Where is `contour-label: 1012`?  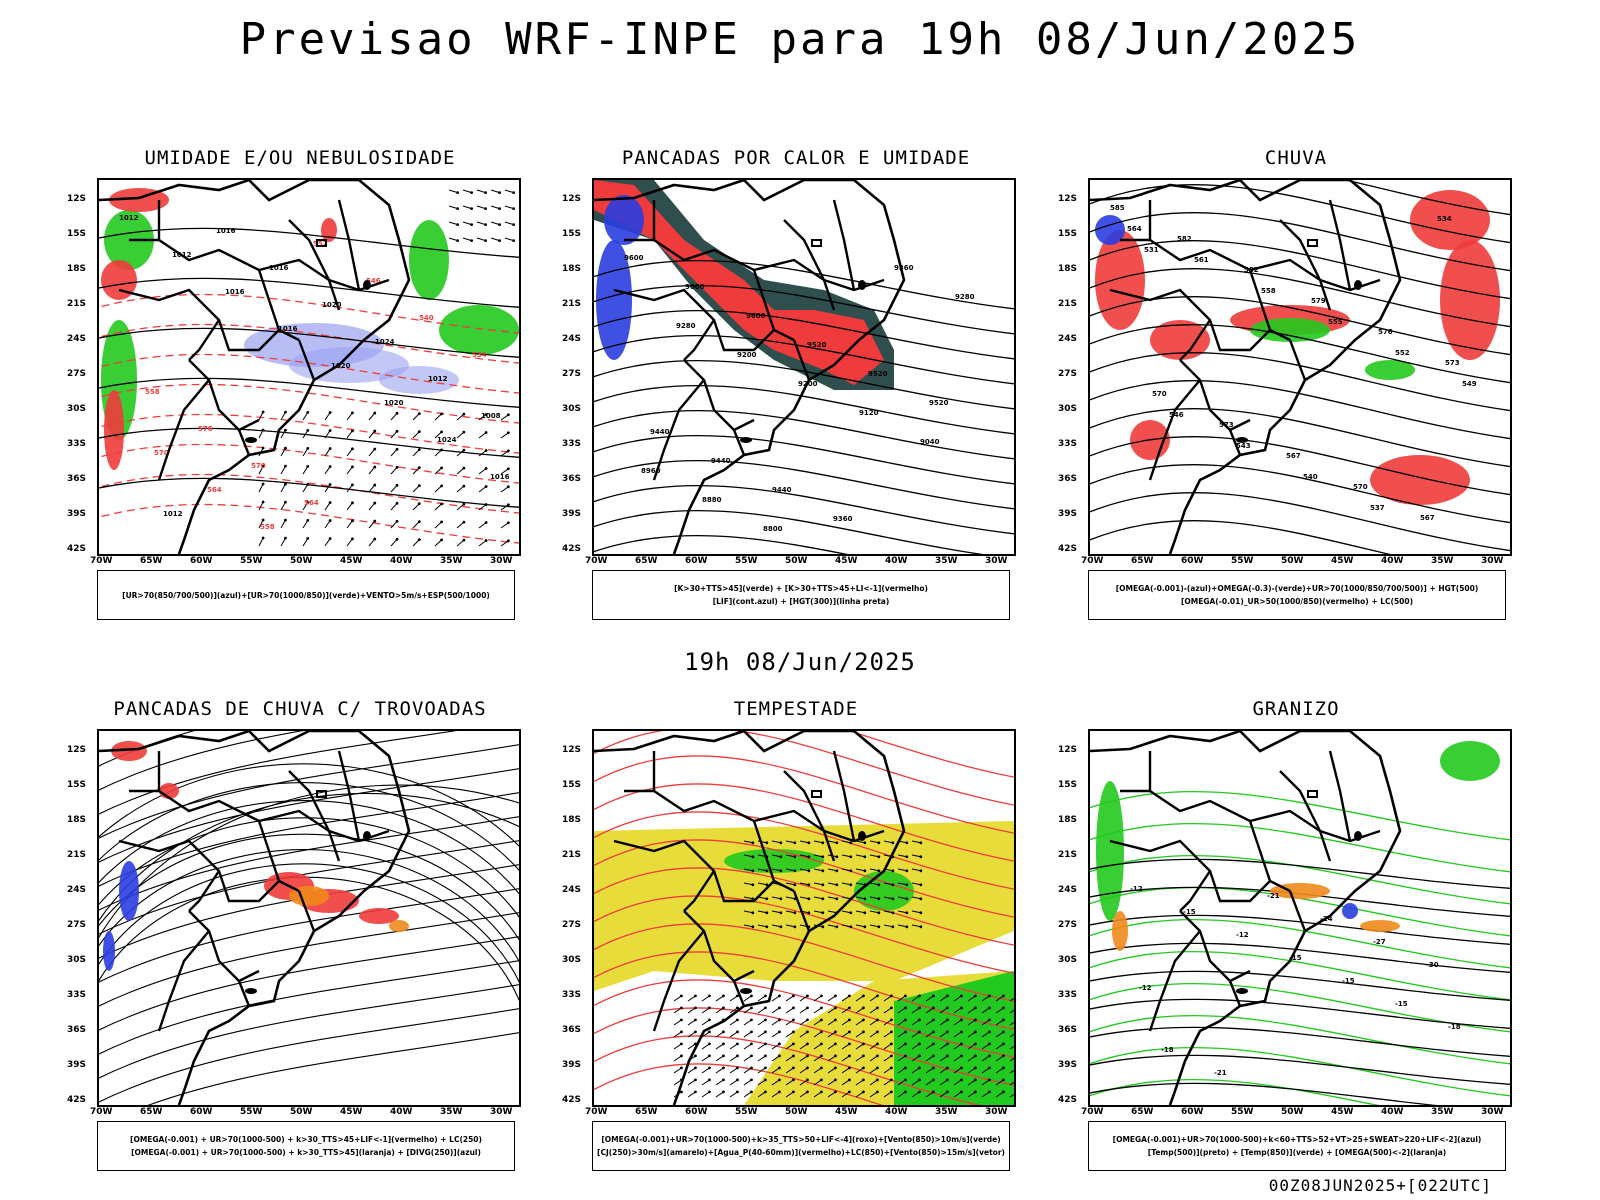
contour-label: 1012 is located at coordinates (173, 514).